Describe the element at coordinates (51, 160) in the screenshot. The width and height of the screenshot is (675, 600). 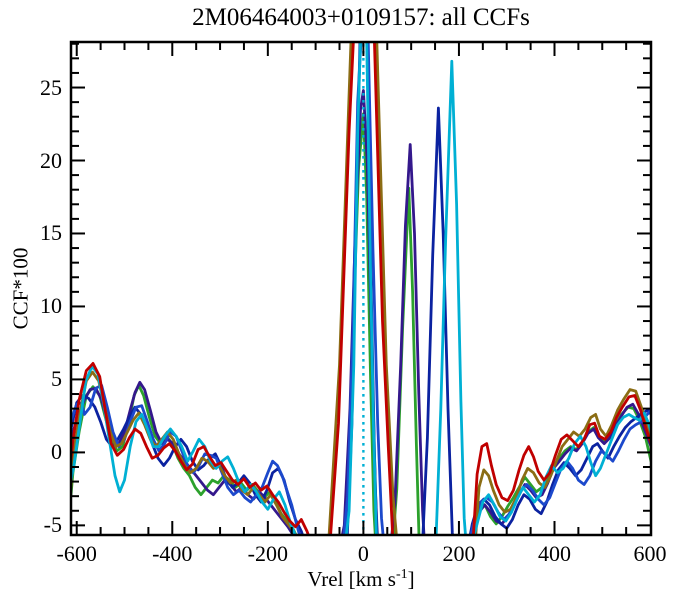
I see `y-tick-label: 20` at that location.